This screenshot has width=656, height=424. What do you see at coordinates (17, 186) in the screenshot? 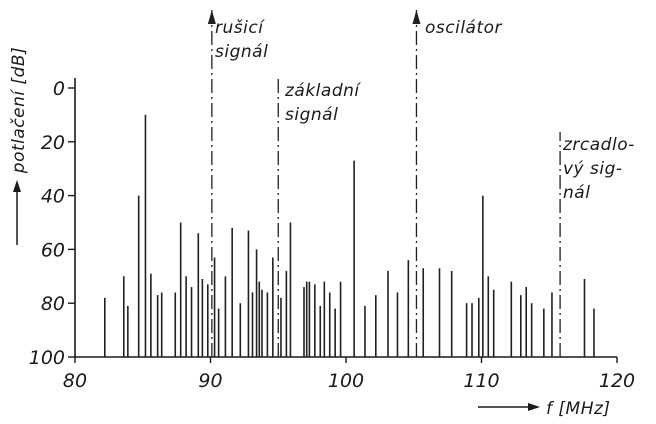
I see `y-axis-arrow-head` at bounding box center [17, 186].